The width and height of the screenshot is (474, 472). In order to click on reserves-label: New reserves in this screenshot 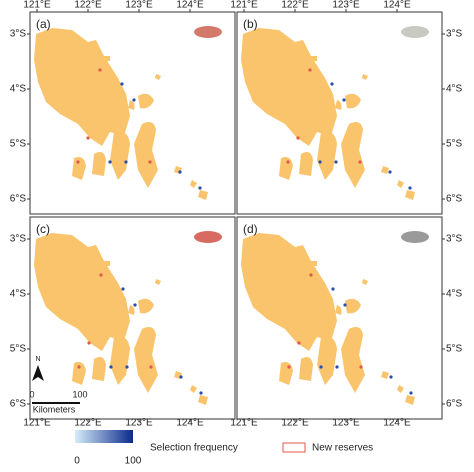, I will do `click(342, 448)`.